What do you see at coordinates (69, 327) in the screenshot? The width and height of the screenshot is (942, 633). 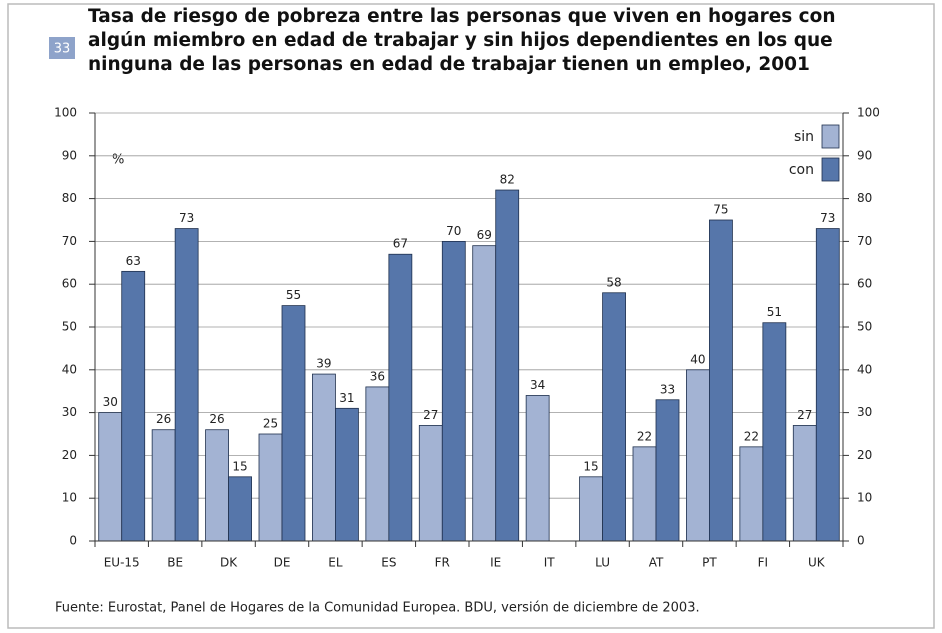 I see `y-tick-label: 50` at bounding box center [69, 327].